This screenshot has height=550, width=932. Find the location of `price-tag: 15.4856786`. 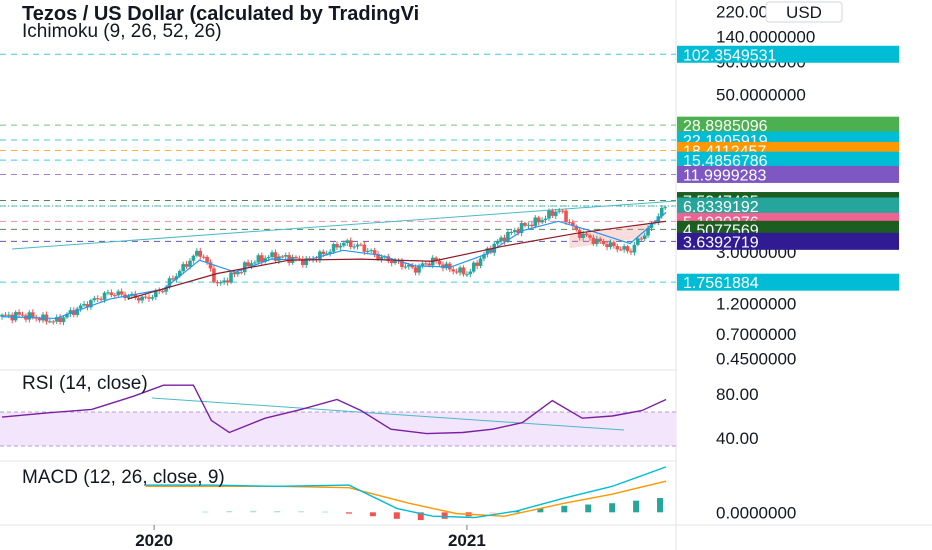

price-tag: 15.4856786 is located at coordinates (788, 160).